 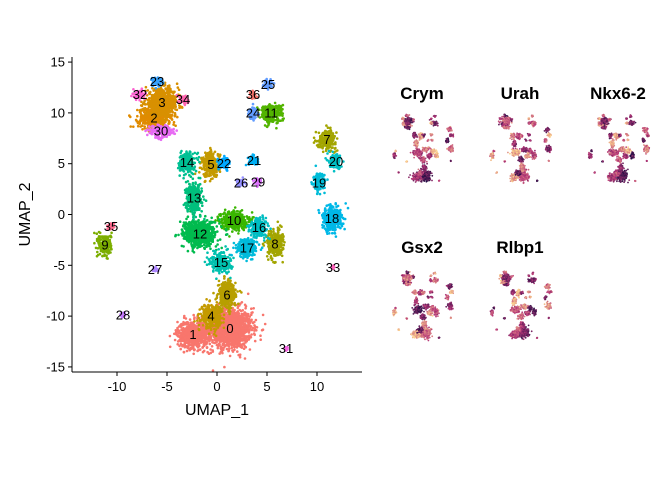 I want to click on feature-panel-crym: Crym, so click(x=423, y=133).